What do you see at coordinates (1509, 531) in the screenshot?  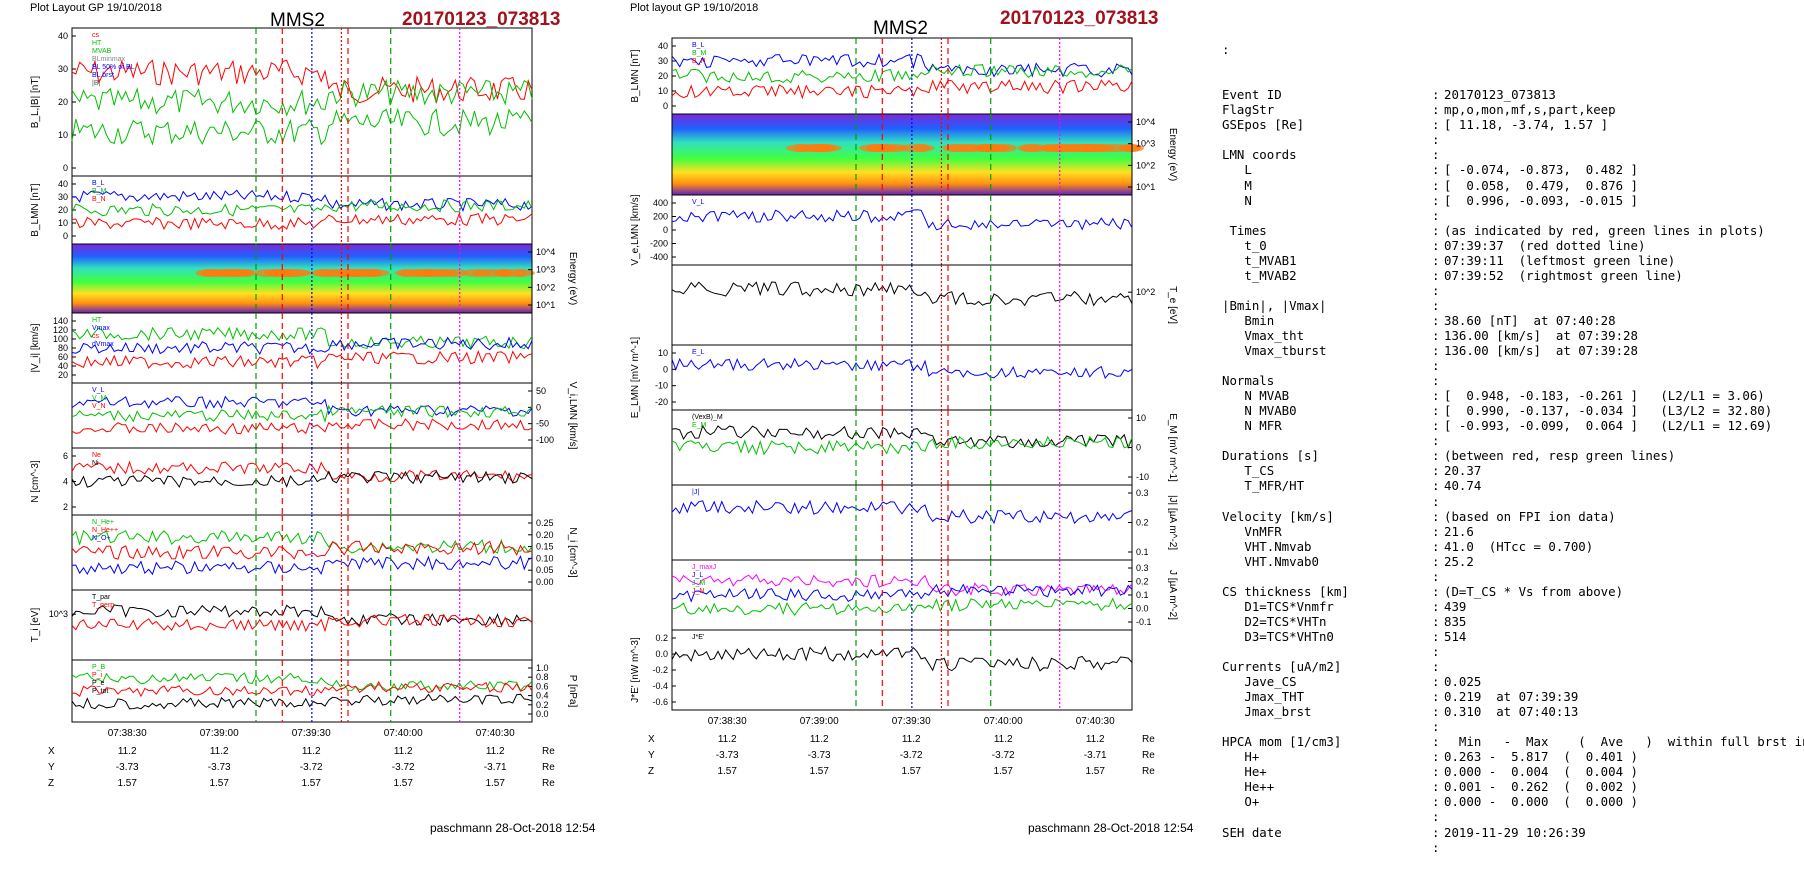 I see `summary-row: VnMFR:21.6` at bounding box center [1509, 531].